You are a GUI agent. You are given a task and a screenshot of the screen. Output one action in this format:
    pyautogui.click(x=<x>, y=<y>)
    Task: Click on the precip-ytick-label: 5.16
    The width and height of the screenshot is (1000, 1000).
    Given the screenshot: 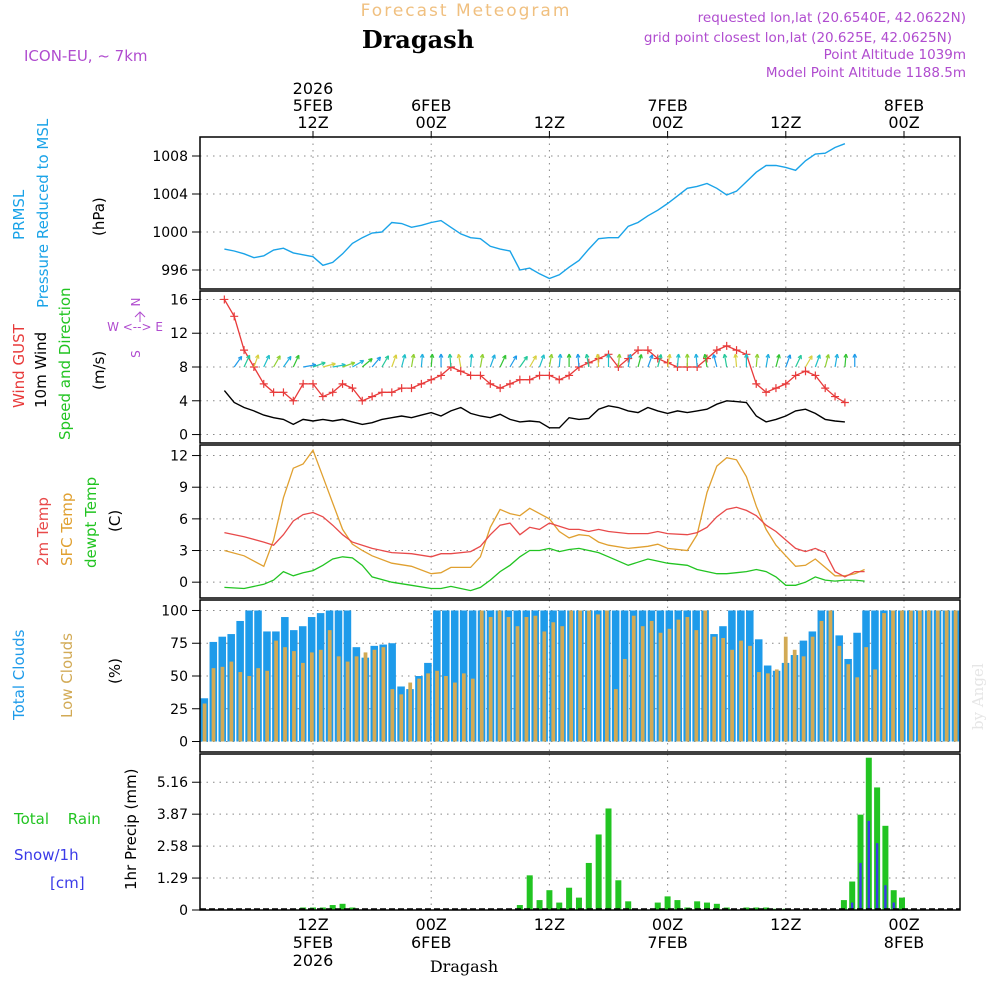 What is the action you would take?
    pyautogui.click(x=172, y=783)
    